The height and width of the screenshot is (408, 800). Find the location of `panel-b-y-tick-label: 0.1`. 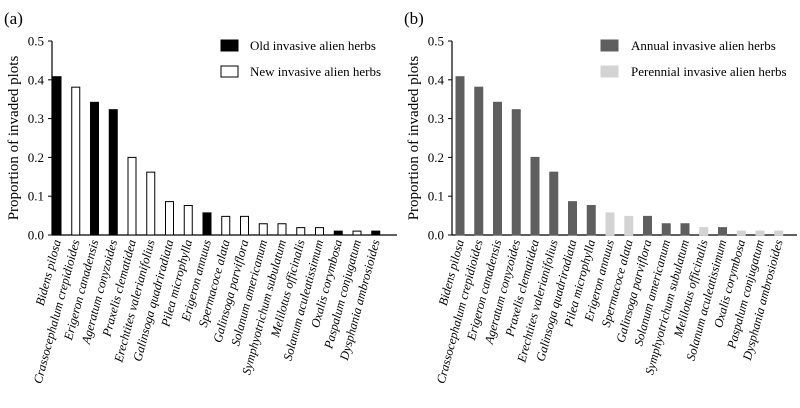

panel-b-y-tick-label: 0.1 is located at coordinates (436, 196).